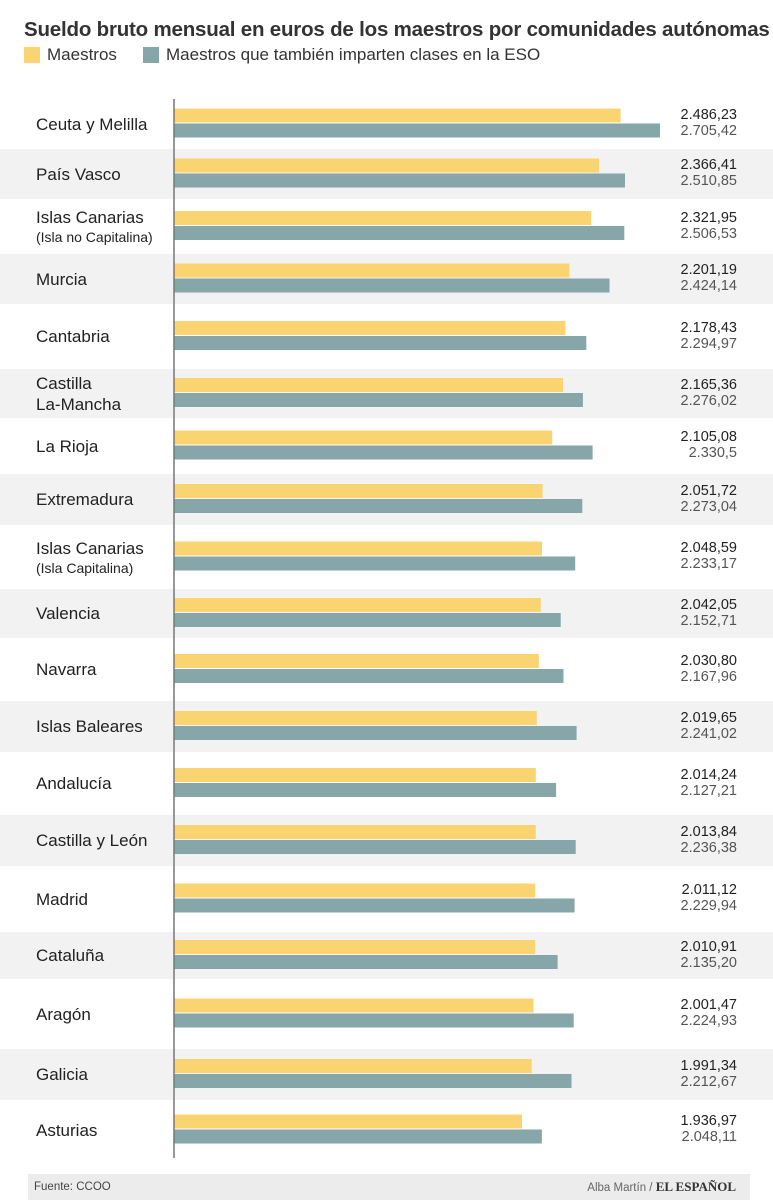  I want to click on category-subname: (Isla no Capitalina), so click(94, 237).